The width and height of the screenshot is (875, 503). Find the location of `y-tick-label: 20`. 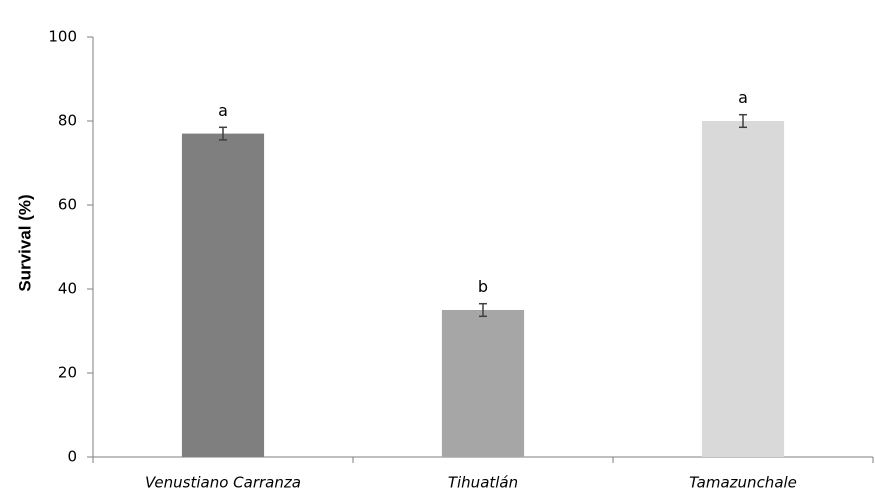

y-tick-label: 20 is located at coordinates (67, 373).